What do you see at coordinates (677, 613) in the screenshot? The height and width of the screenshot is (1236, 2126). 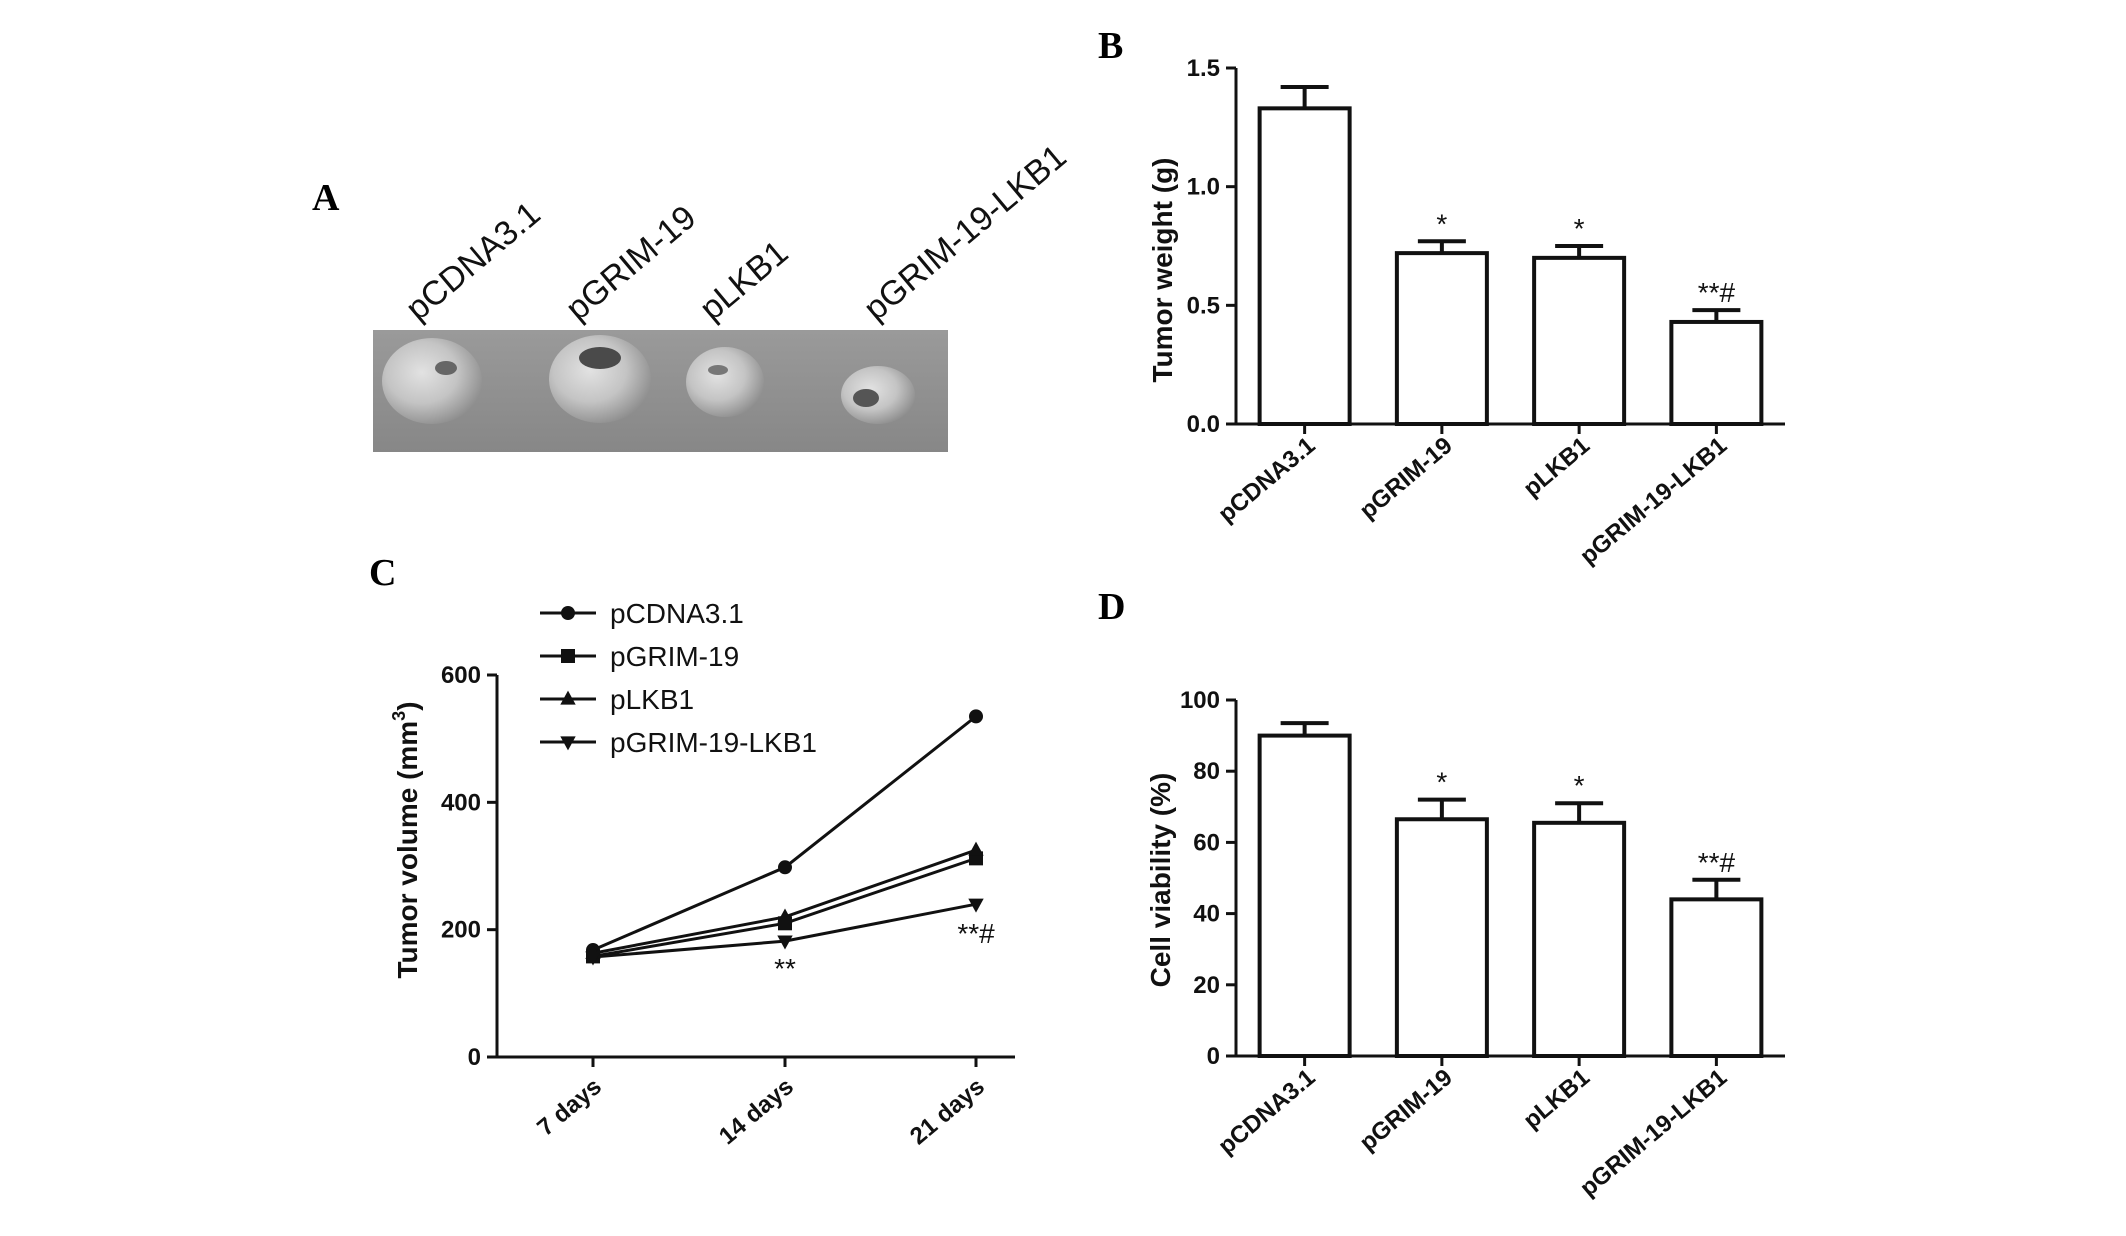 I see `panel-c-legend-label: pCDNA3.1` at bounding box center [677, 613].